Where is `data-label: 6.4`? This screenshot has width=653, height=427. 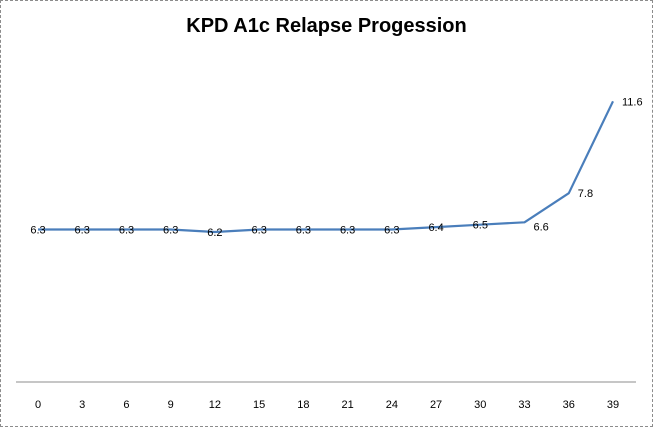 data-label: 6.4 is located at coordinates (435, 228).